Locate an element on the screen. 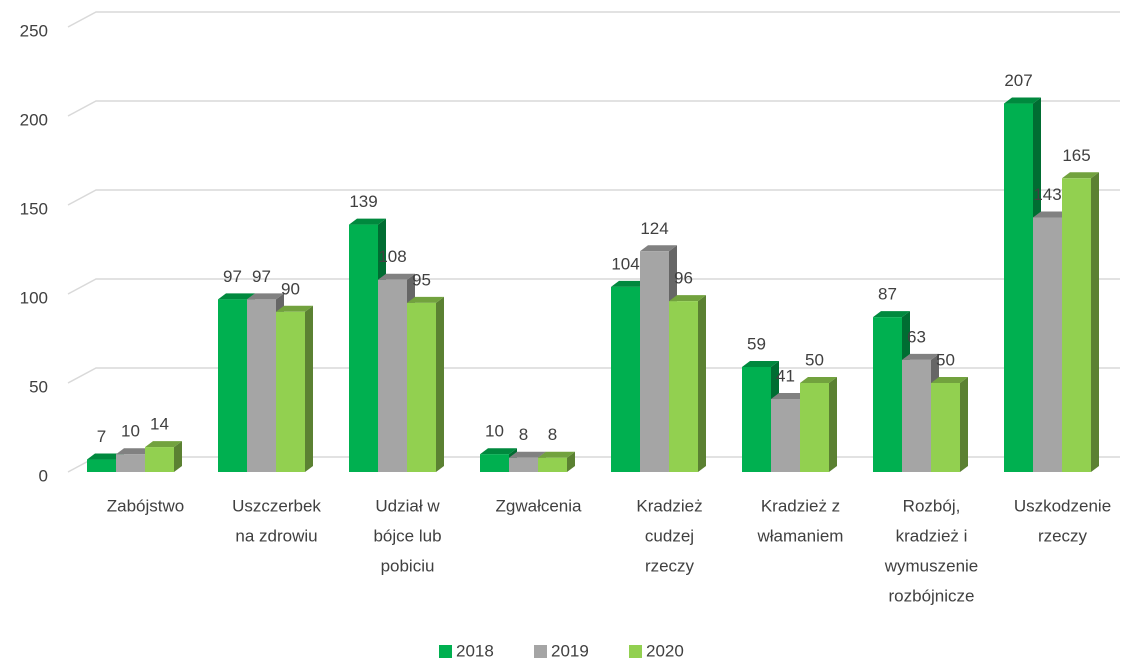  x-tick-label: Kradzież is located at coordinates (669, 505).